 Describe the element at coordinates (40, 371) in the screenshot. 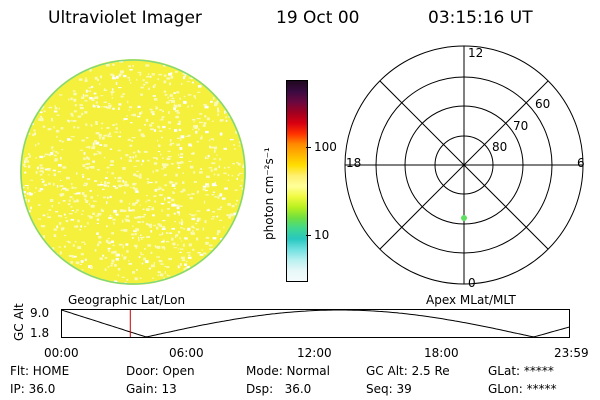

I see `flight-status: Flt: HOME` at that location.